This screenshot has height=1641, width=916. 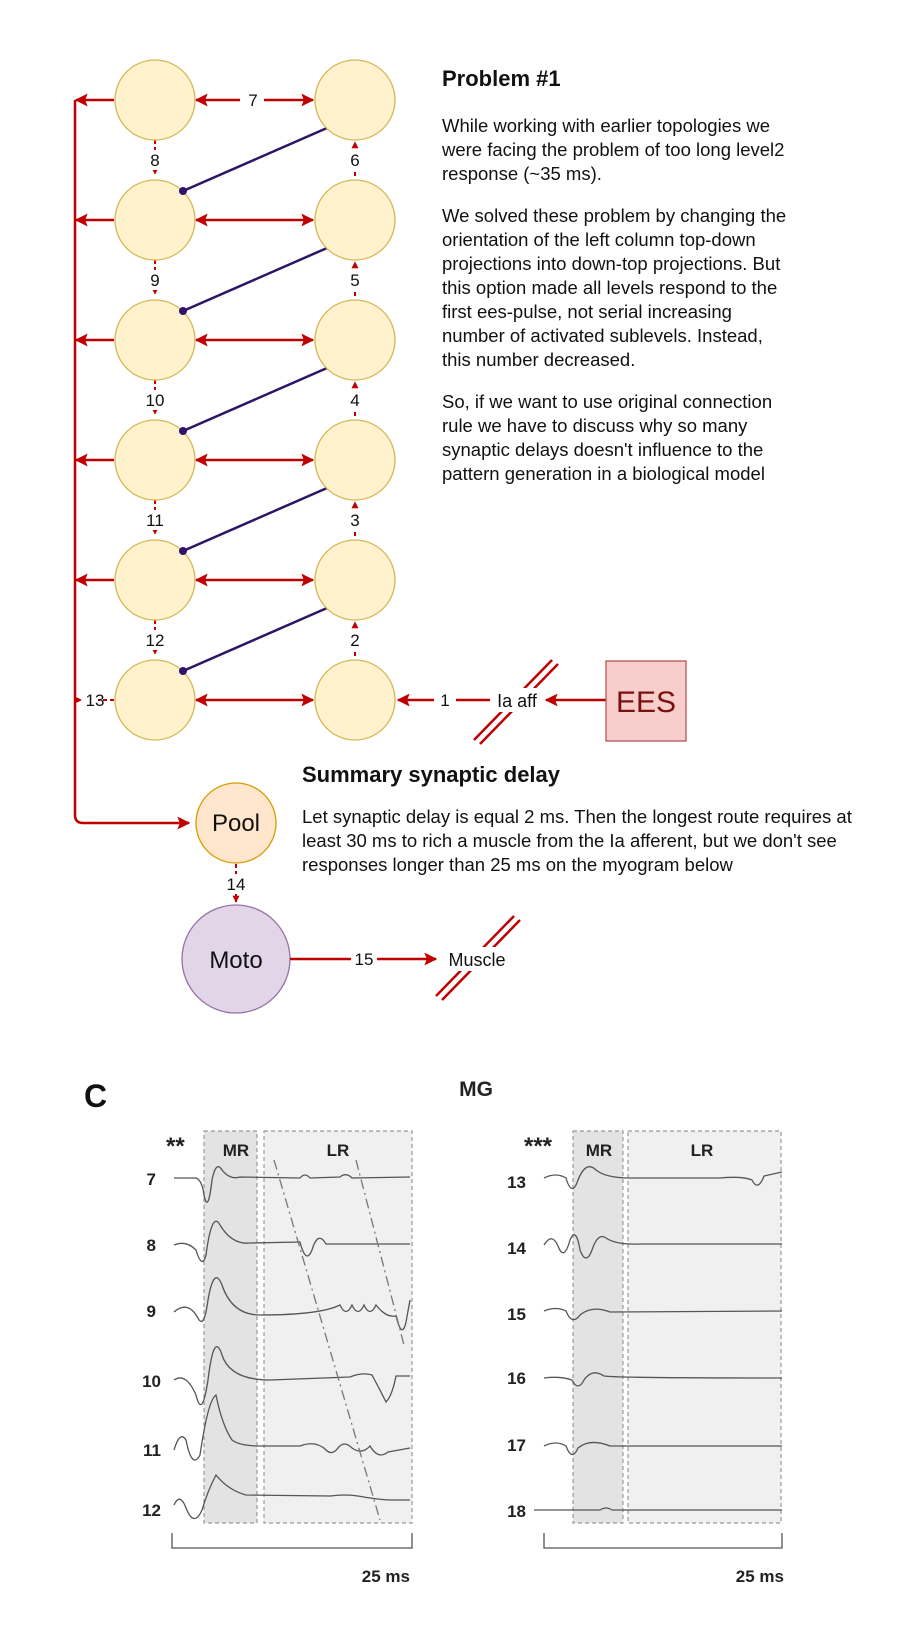 What do you see at coordinates (476, 1089) in the screenshot?
I see `myogram-muscle-title: MG` at bounding box center [476, 1089].